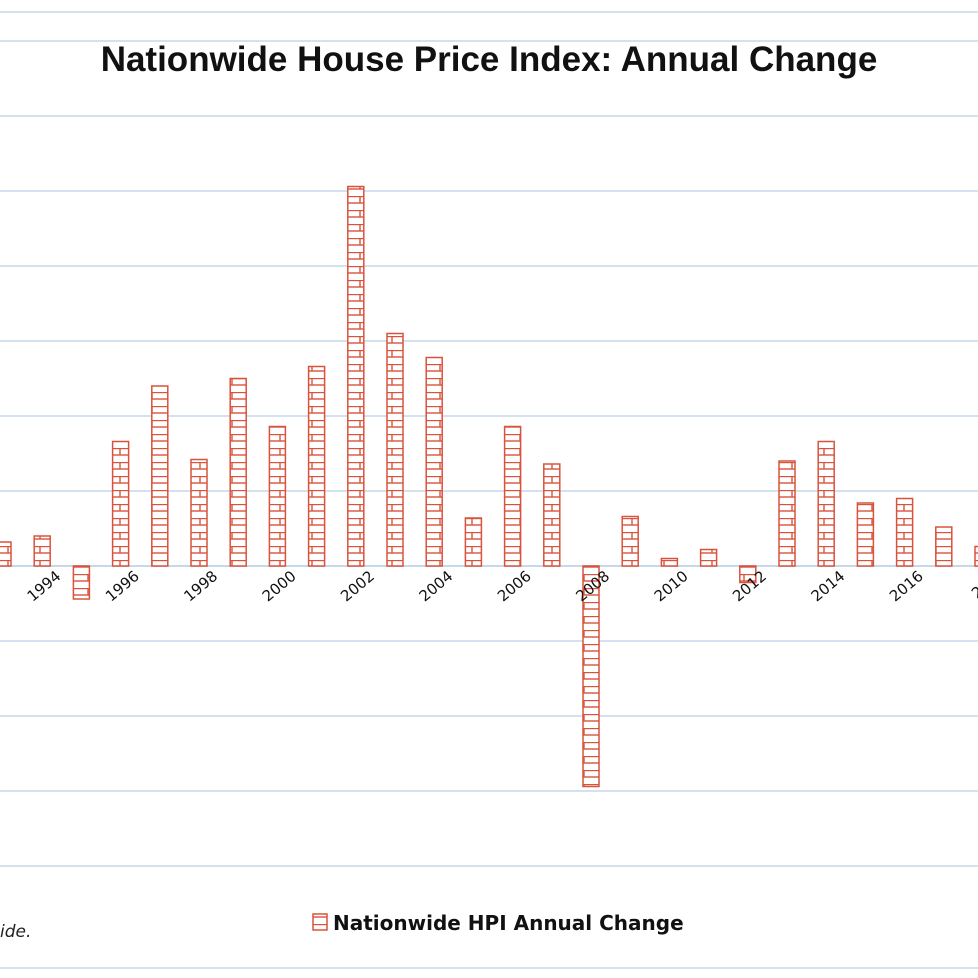  What do you see at coordinates (512, 496) in the screenshot?
I see `bar-2006` at bounding box center [512, 496].